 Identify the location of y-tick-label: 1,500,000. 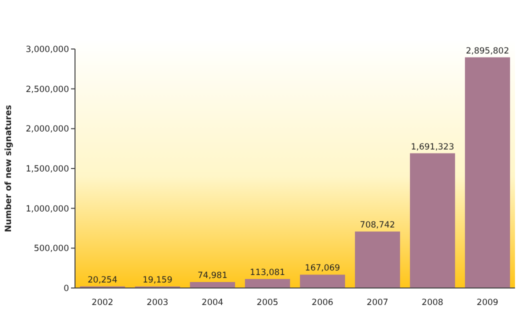
(47, 169).